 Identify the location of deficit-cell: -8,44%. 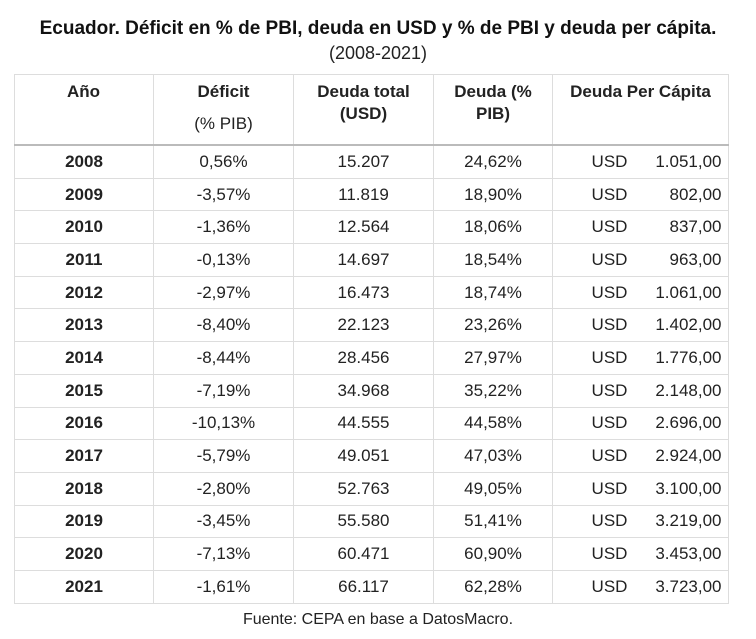
(223, 358).